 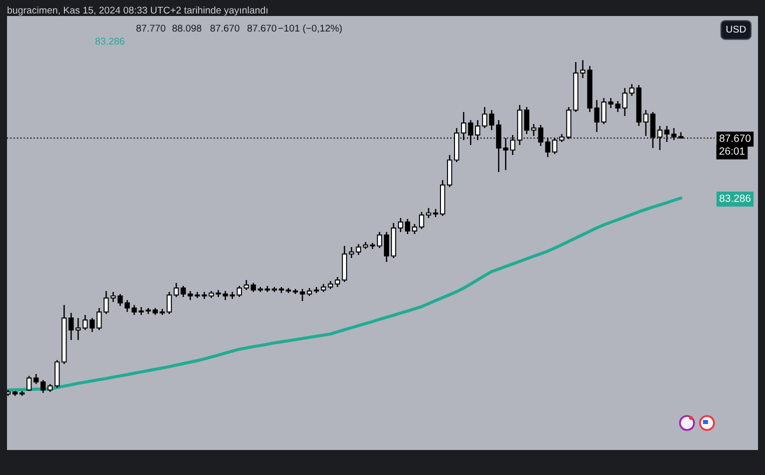 What do you see at coordinates (109, 41) in the screenshot?
I see `annotation: 83.286` at bounding box center [109, 41].